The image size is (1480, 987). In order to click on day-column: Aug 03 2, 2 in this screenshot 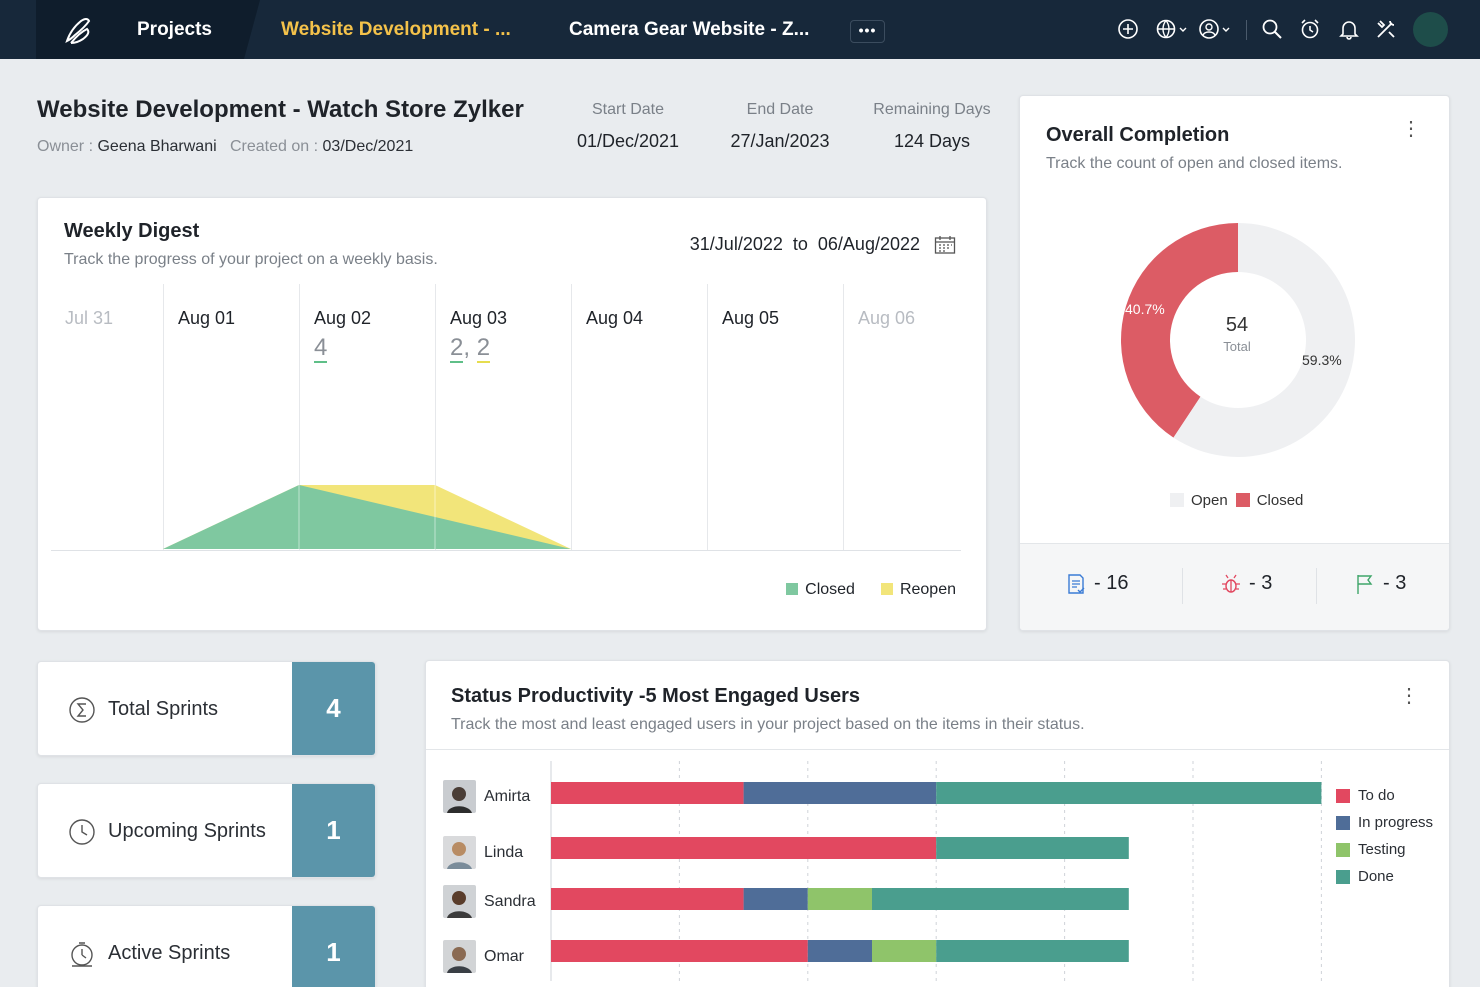, I will do `click(503, 417)`.